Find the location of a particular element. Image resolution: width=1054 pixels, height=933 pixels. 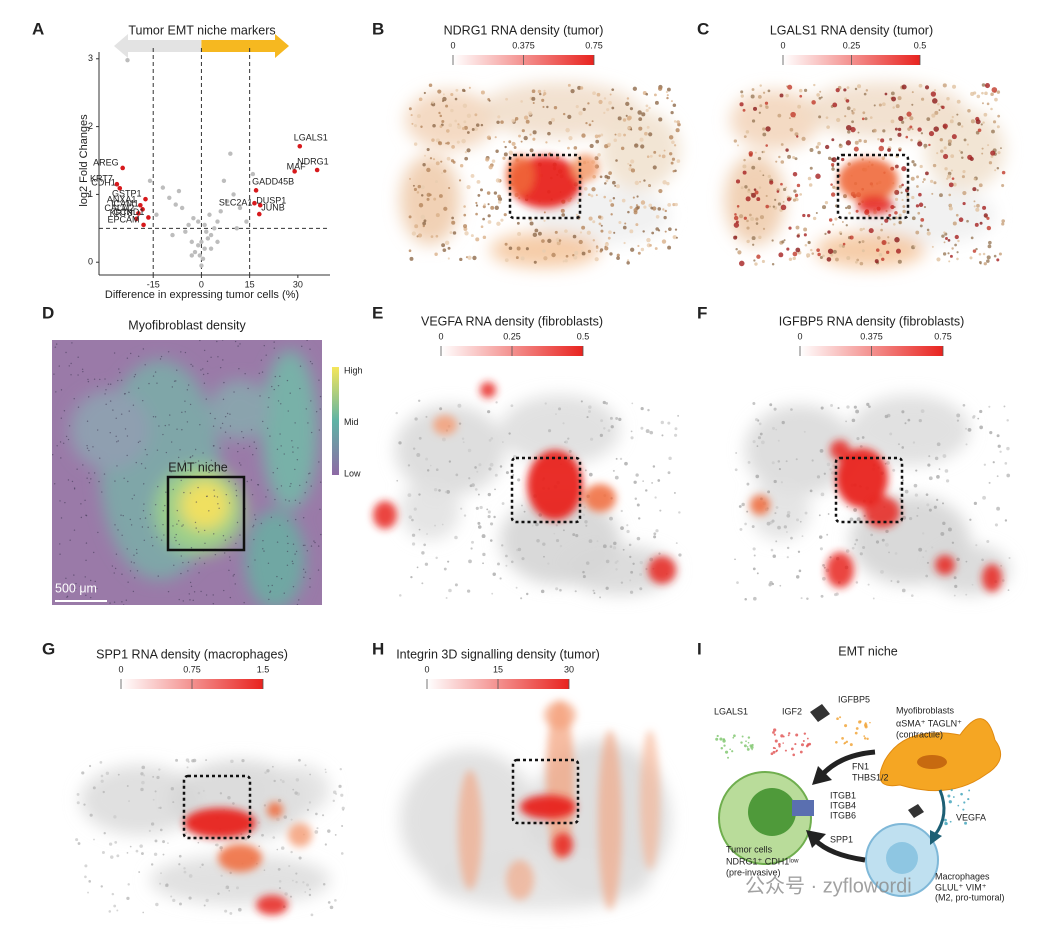

panel-title: Myofibroblast density is located at coordinates (187, 325).